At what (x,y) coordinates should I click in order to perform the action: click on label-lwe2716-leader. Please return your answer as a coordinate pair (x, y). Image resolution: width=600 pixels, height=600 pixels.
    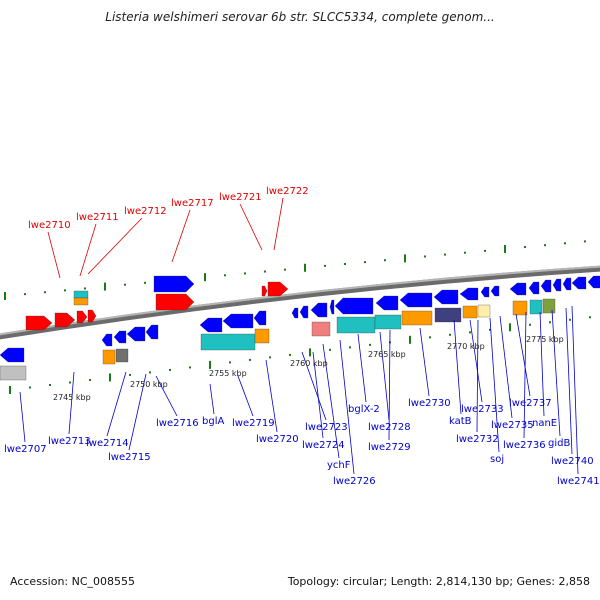
    Looking at the image, I should click on (166, 396).